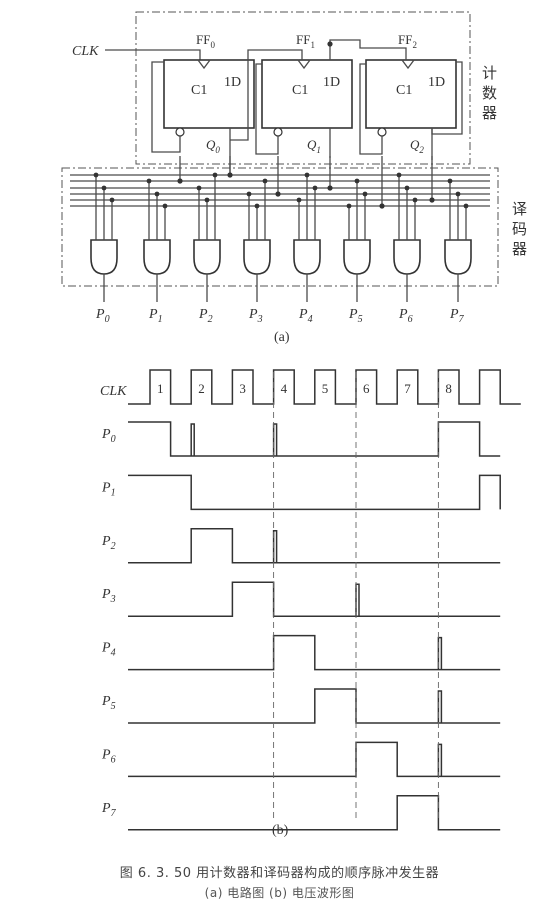  What do you see at coordinates (305, 316) in the screenshot?
I see `output-label-p4: P4` at bounding box center [305, 316].